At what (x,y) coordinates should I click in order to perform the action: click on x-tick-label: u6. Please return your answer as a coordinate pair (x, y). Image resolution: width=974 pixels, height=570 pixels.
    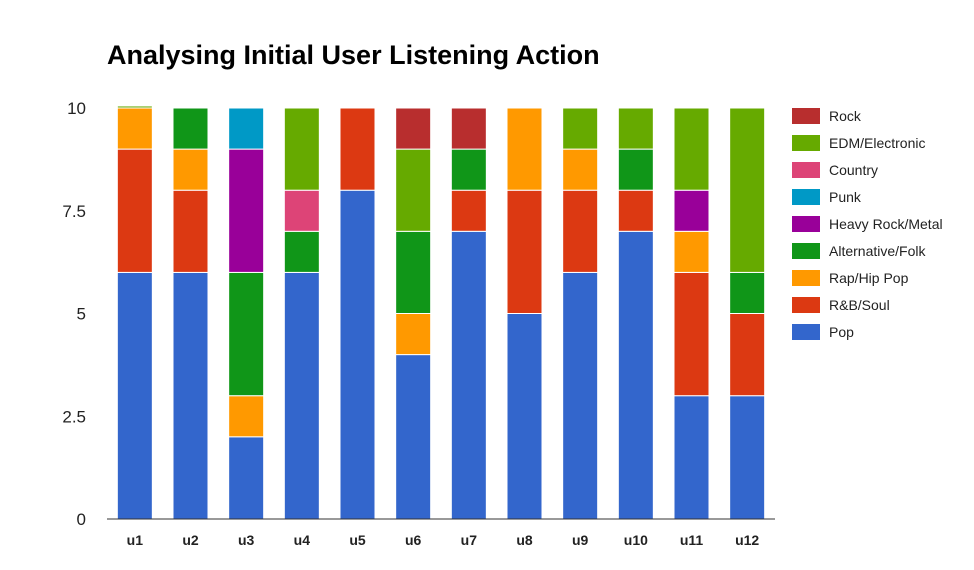
    Looking at the image, I should click on (413, 540).